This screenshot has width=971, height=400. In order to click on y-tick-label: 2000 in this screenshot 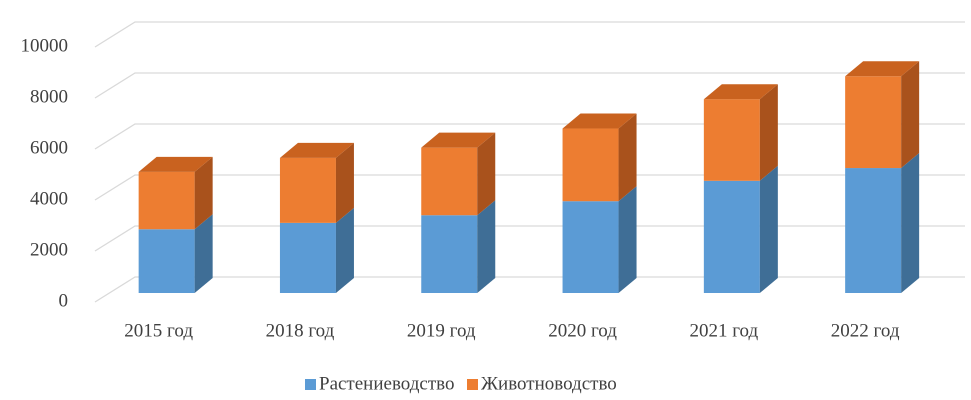, I will do `click(49, 249)`.